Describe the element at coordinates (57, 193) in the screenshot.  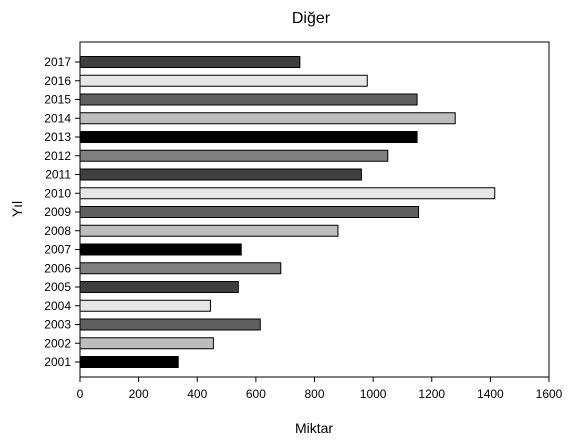
I see `y-tick-label-2010: 2010` at that location.